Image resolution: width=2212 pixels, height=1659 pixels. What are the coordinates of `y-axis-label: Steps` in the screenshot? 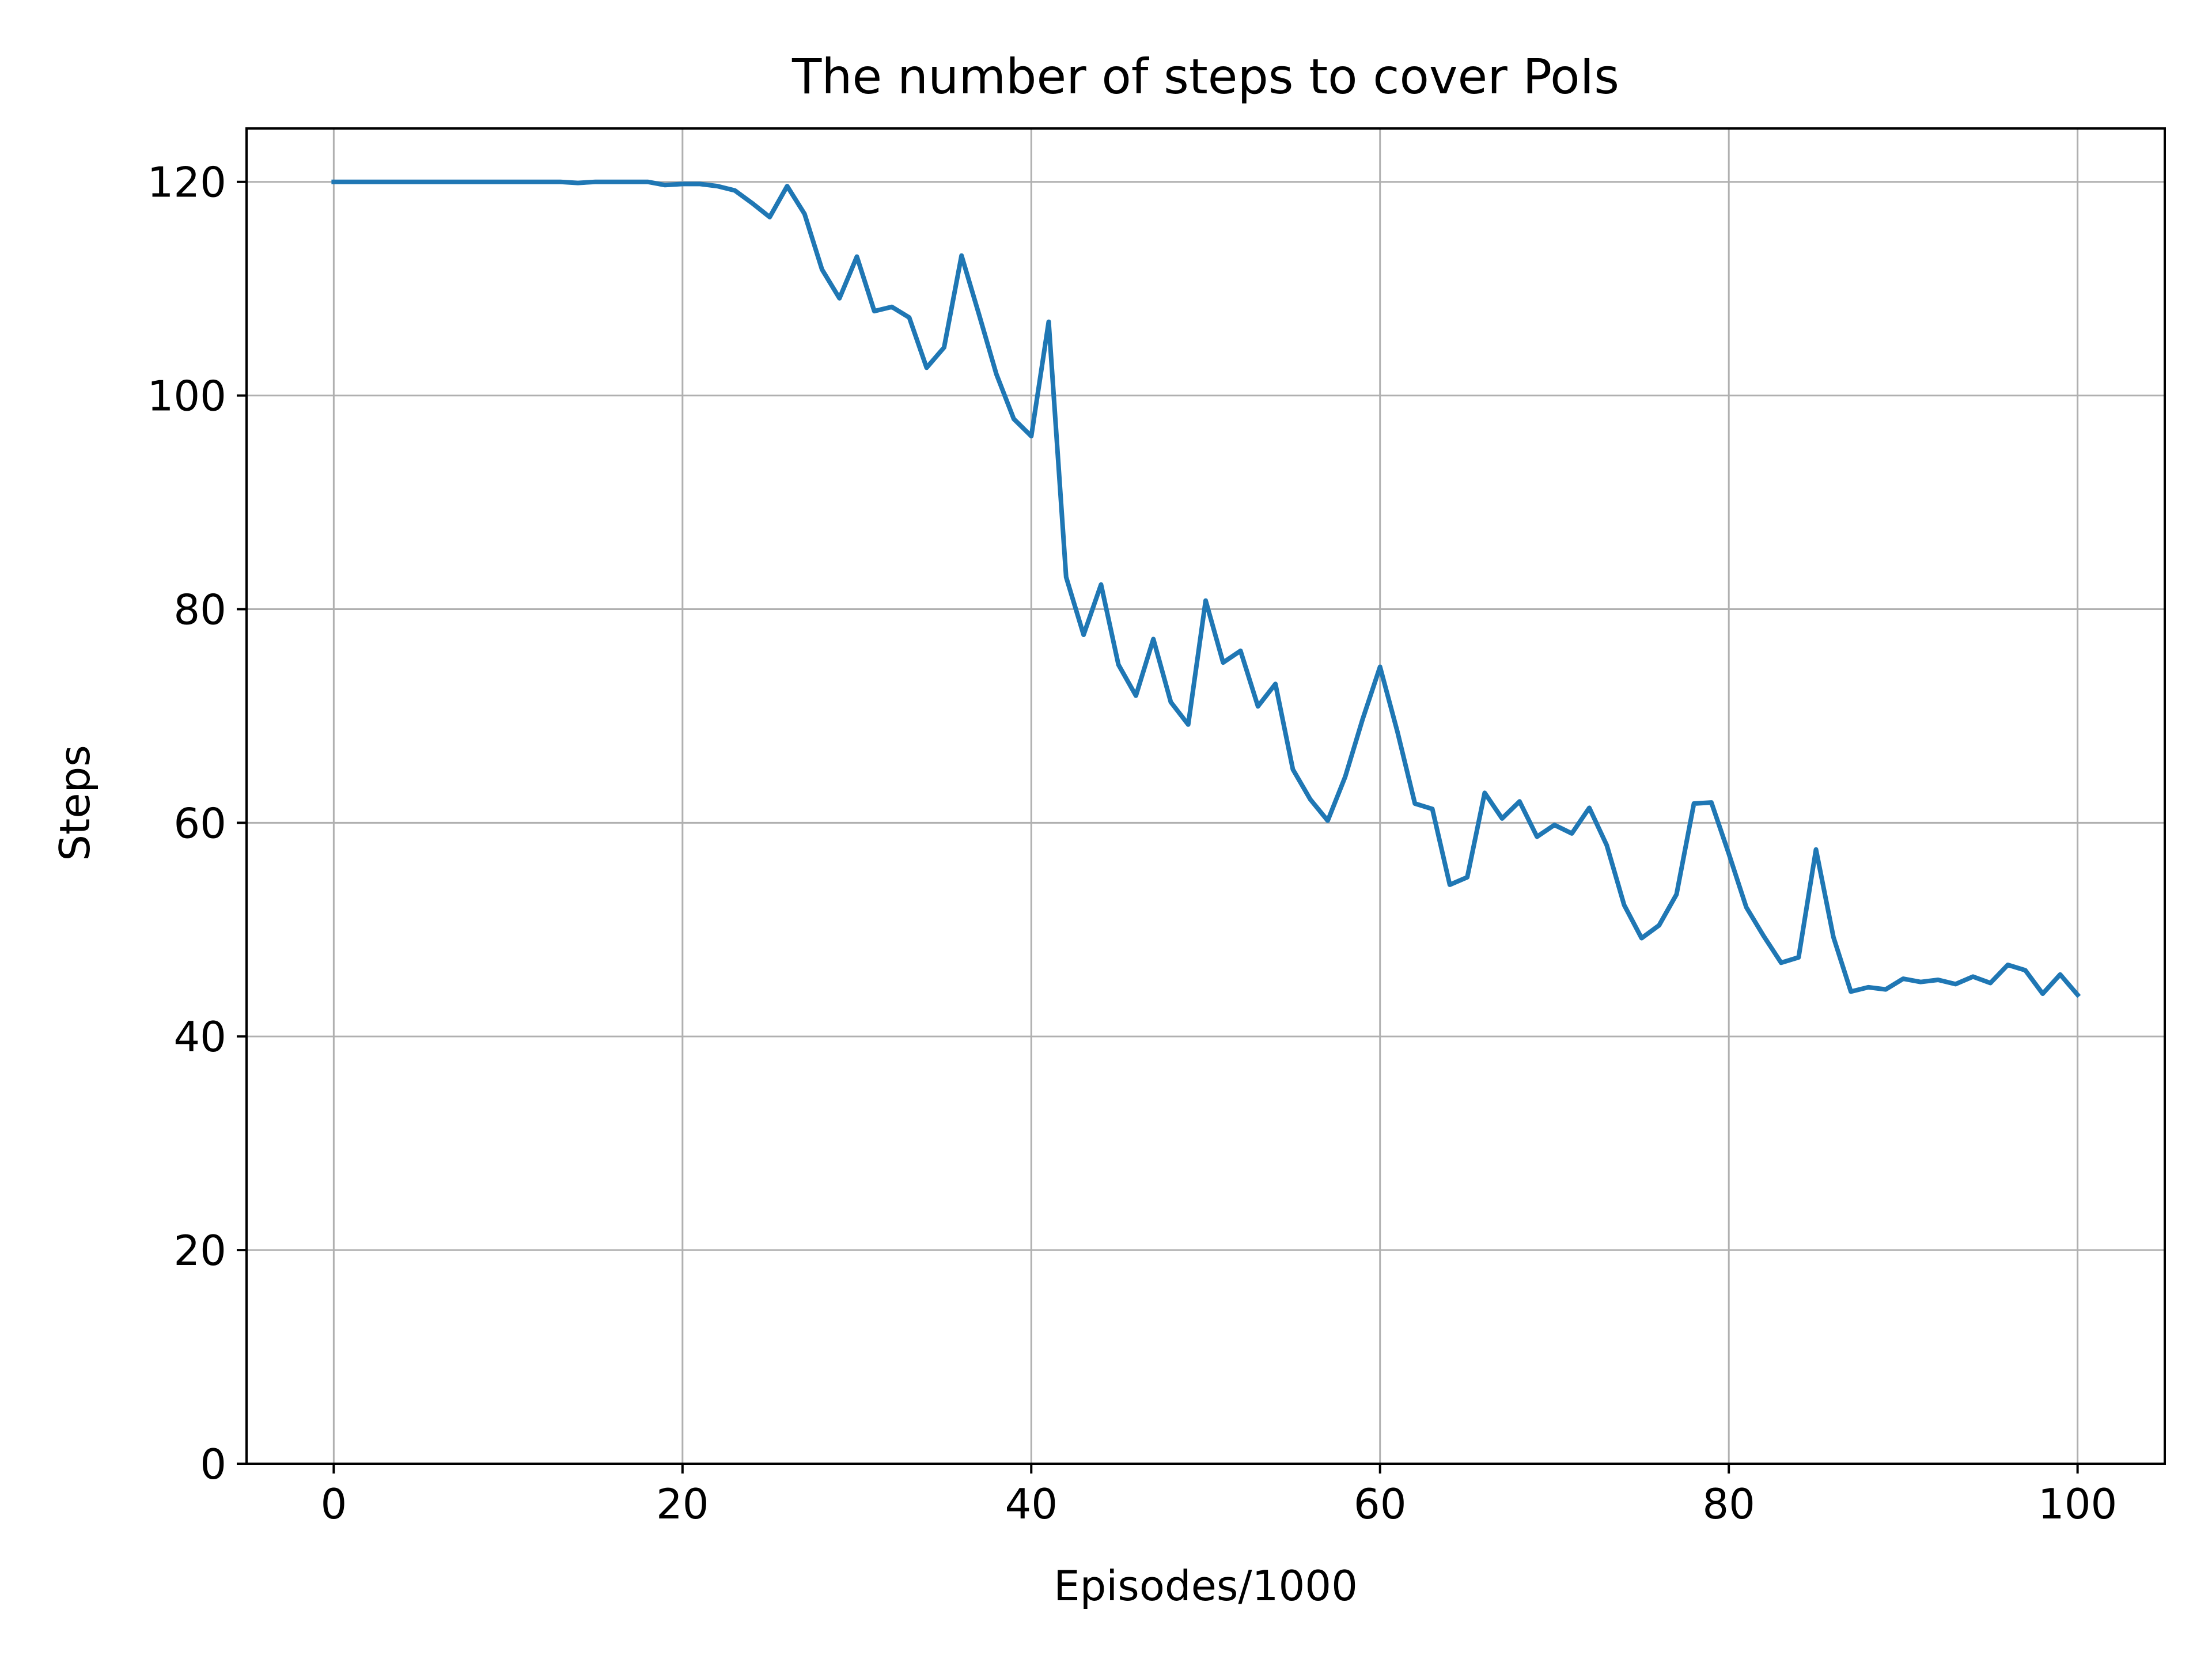 It's located at (75, 803).